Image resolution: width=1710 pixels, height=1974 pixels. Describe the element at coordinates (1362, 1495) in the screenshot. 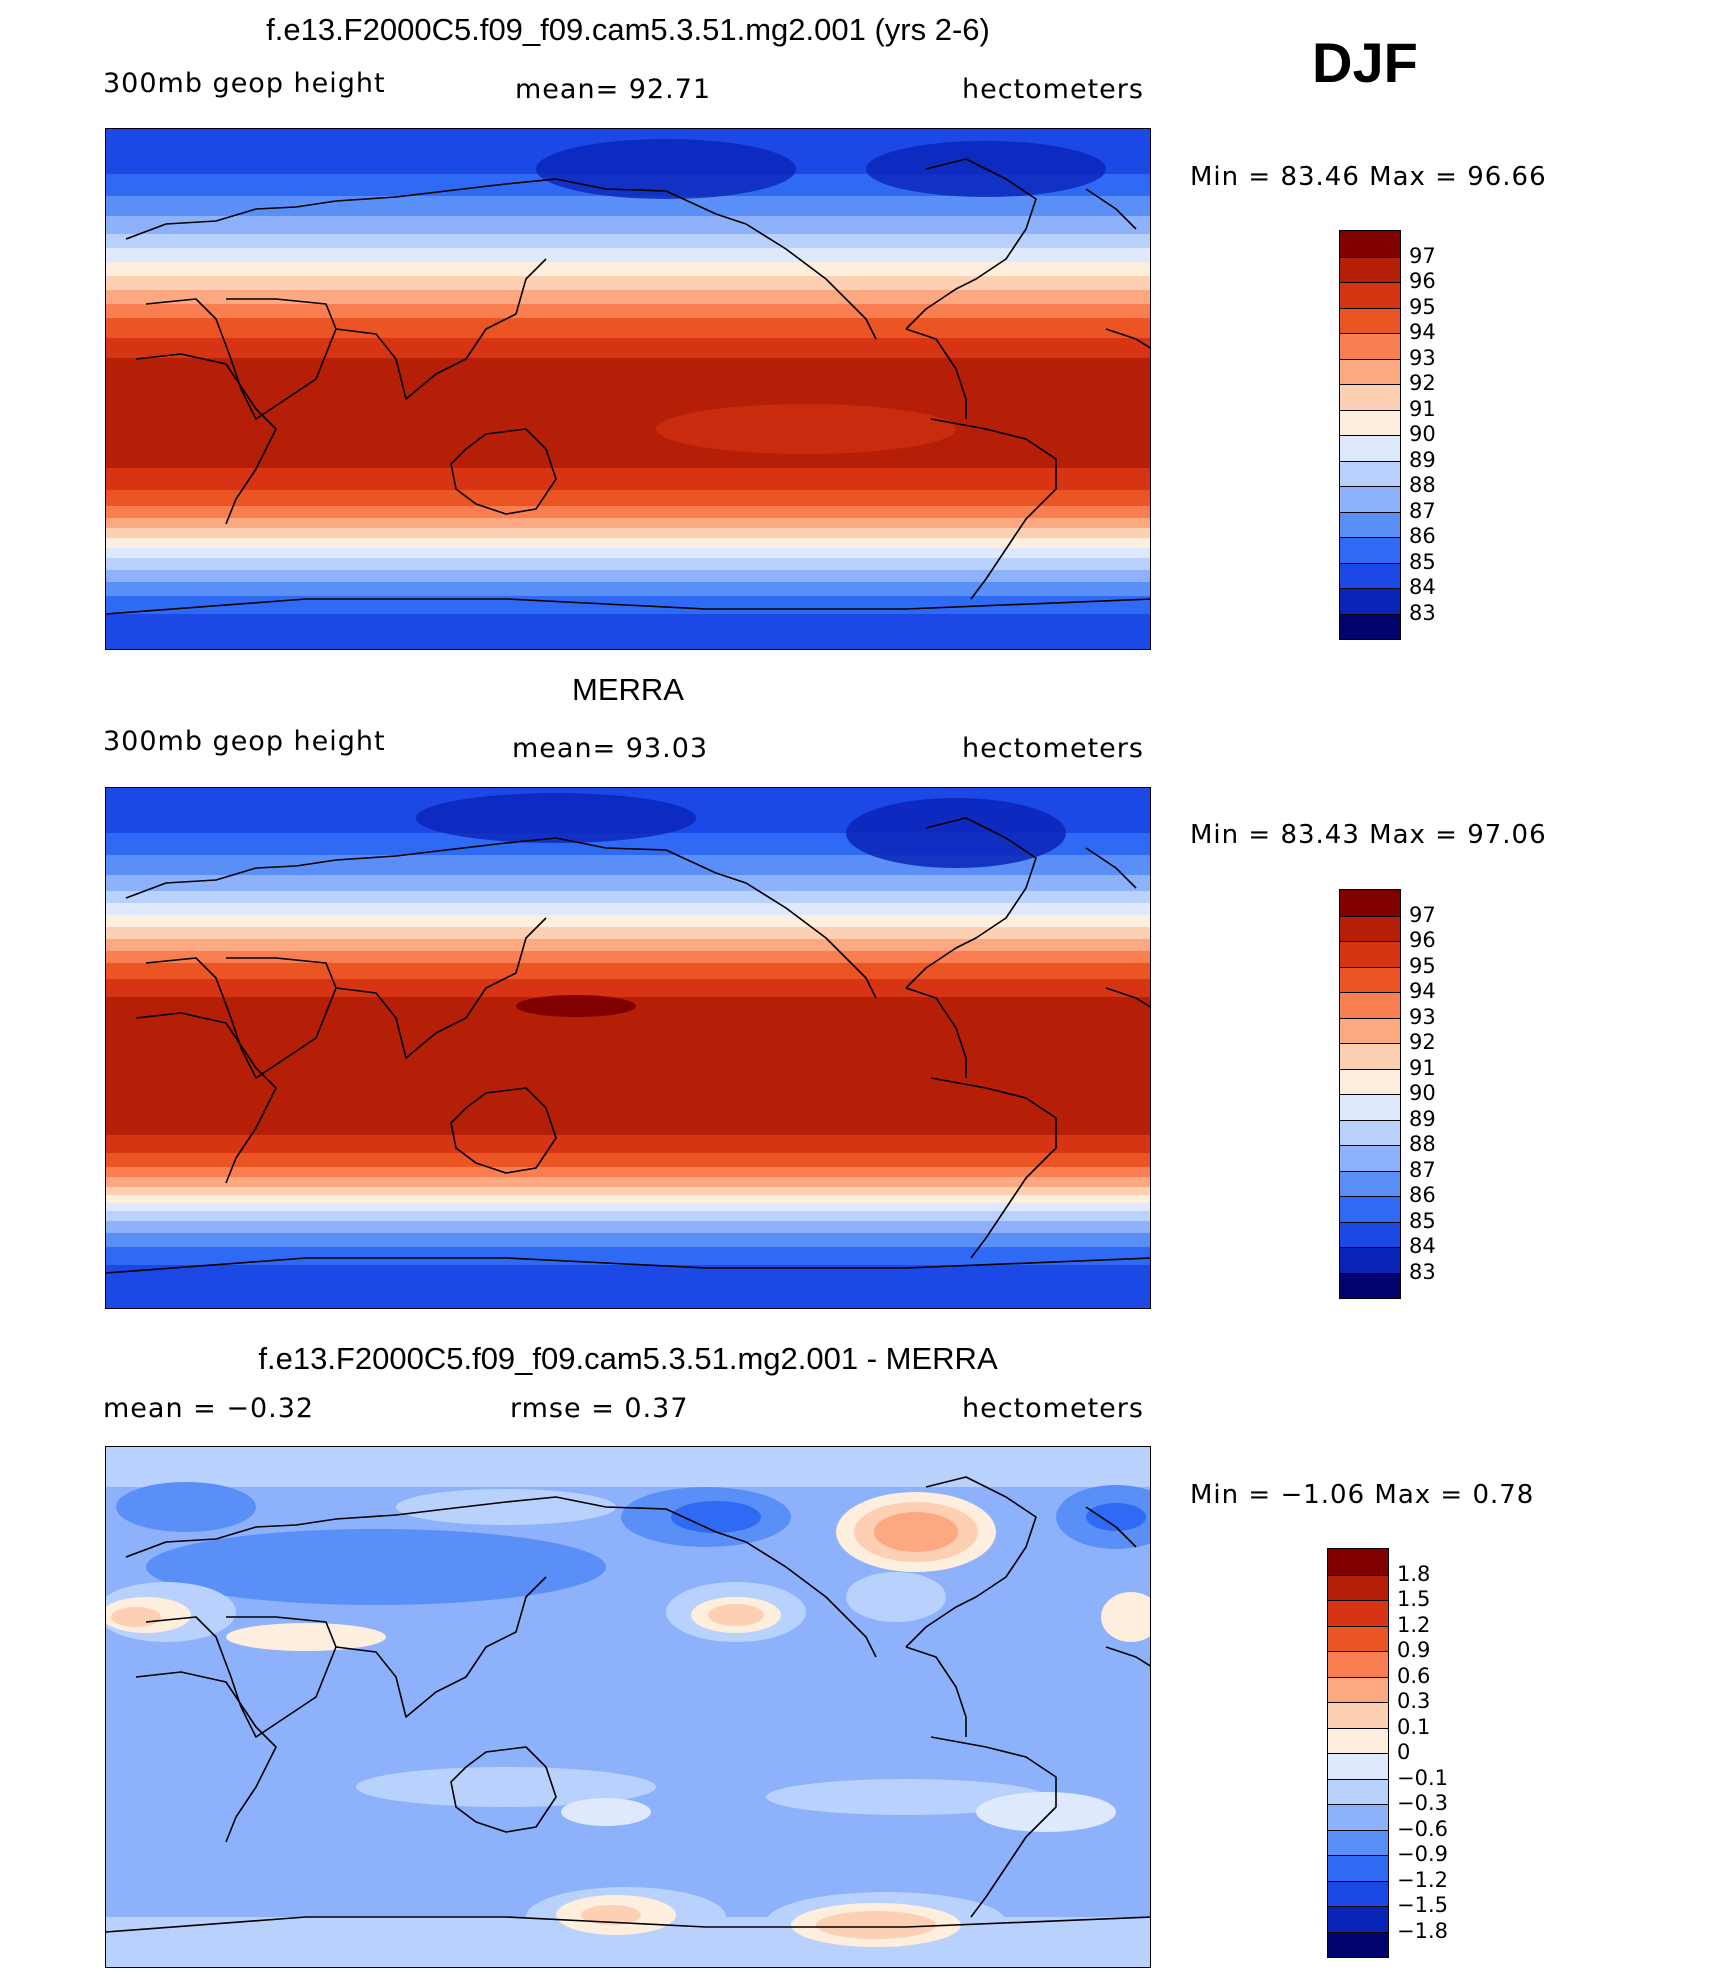

I see `panel-diff-minmax: Min = −1.06 Max = 0.78` at that location.